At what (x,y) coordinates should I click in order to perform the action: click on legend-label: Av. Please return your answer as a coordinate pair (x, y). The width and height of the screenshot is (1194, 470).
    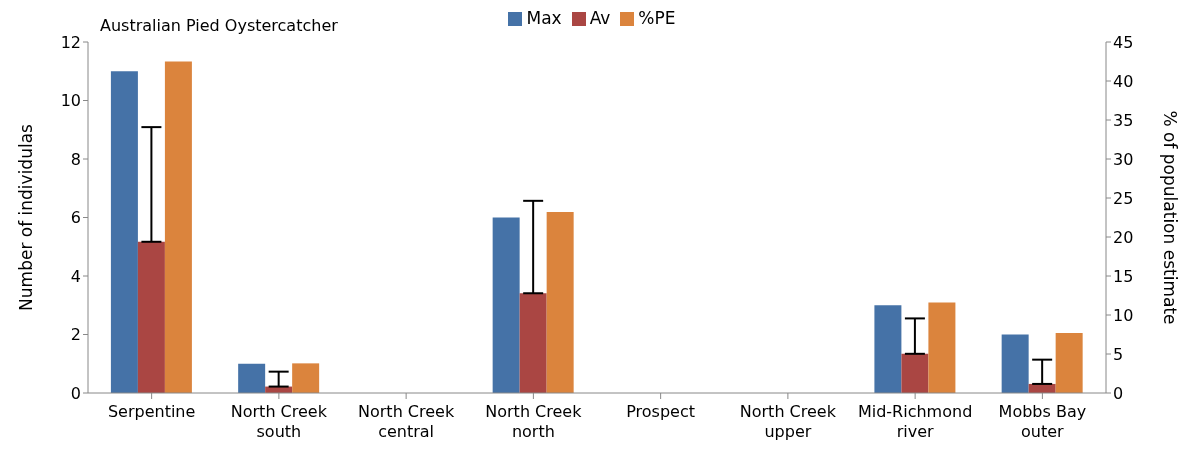
    Looking at the image, I should click on (600, 18).